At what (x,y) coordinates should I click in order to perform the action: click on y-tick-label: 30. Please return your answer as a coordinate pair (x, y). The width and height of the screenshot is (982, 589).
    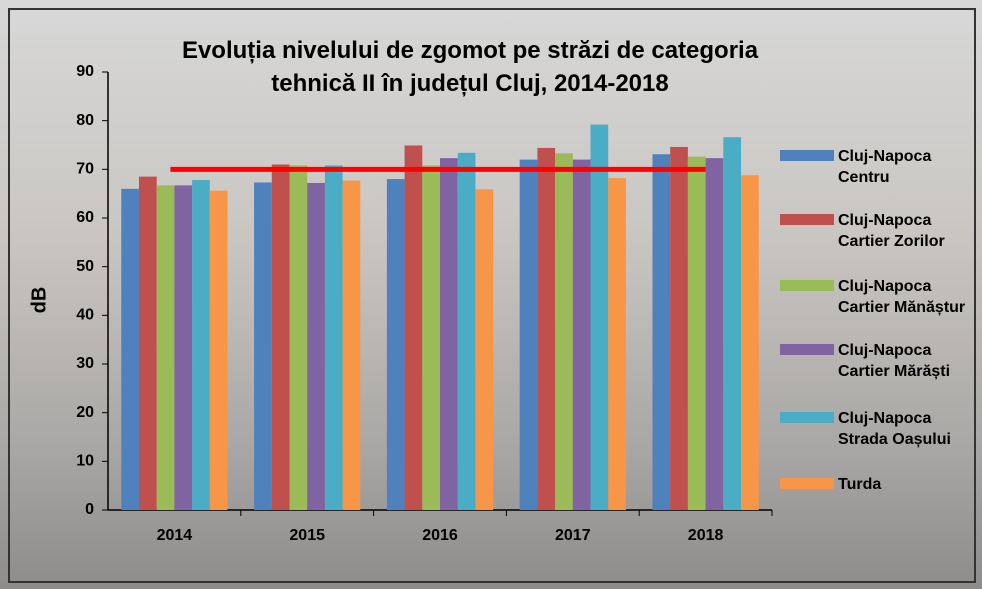
    Looking at the image, I should click on (85, 363).